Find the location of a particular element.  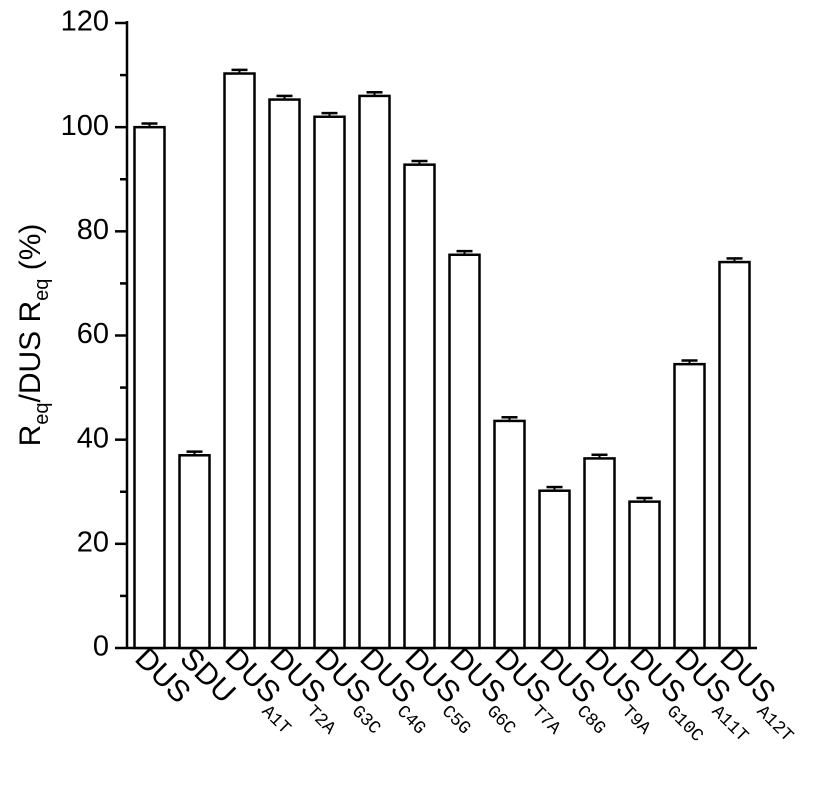

y-tick-label: 100 is located at coordinates (85, 126).